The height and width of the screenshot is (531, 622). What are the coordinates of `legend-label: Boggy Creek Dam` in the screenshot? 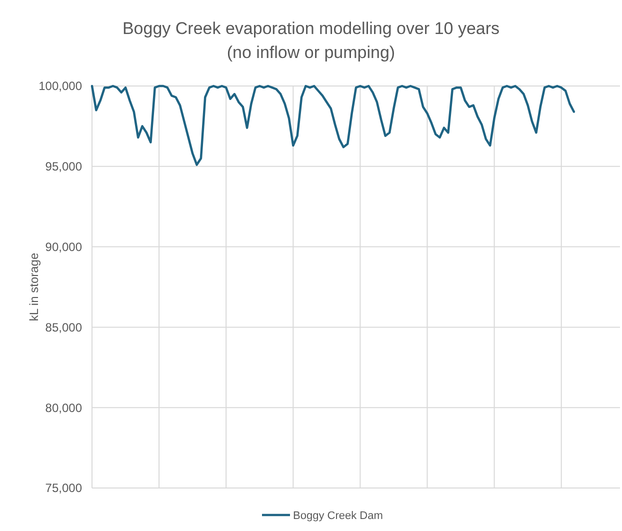 It's located at (338, 516).